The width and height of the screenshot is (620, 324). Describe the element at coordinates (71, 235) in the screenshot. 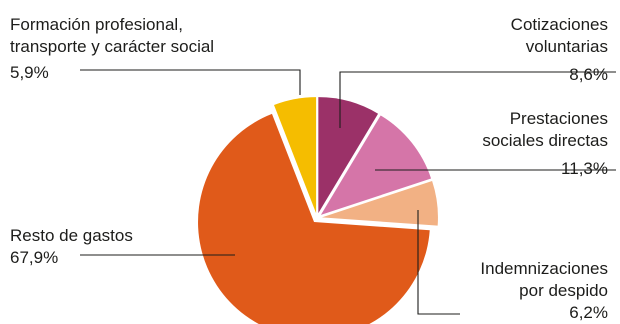

I see `label-resto-line1: Resto de gastos` at that location.